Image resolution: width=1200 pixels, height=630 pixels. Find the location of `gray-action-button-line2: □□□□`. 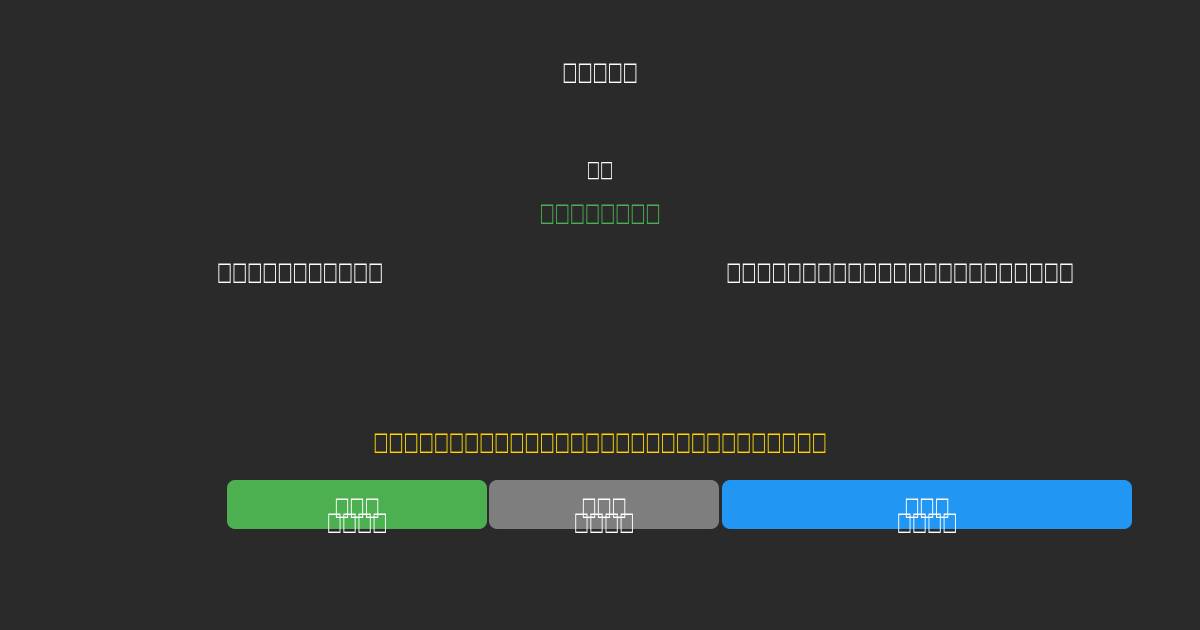

gray-action-button-line2: □□□□ is located at coordinates (604, 521).